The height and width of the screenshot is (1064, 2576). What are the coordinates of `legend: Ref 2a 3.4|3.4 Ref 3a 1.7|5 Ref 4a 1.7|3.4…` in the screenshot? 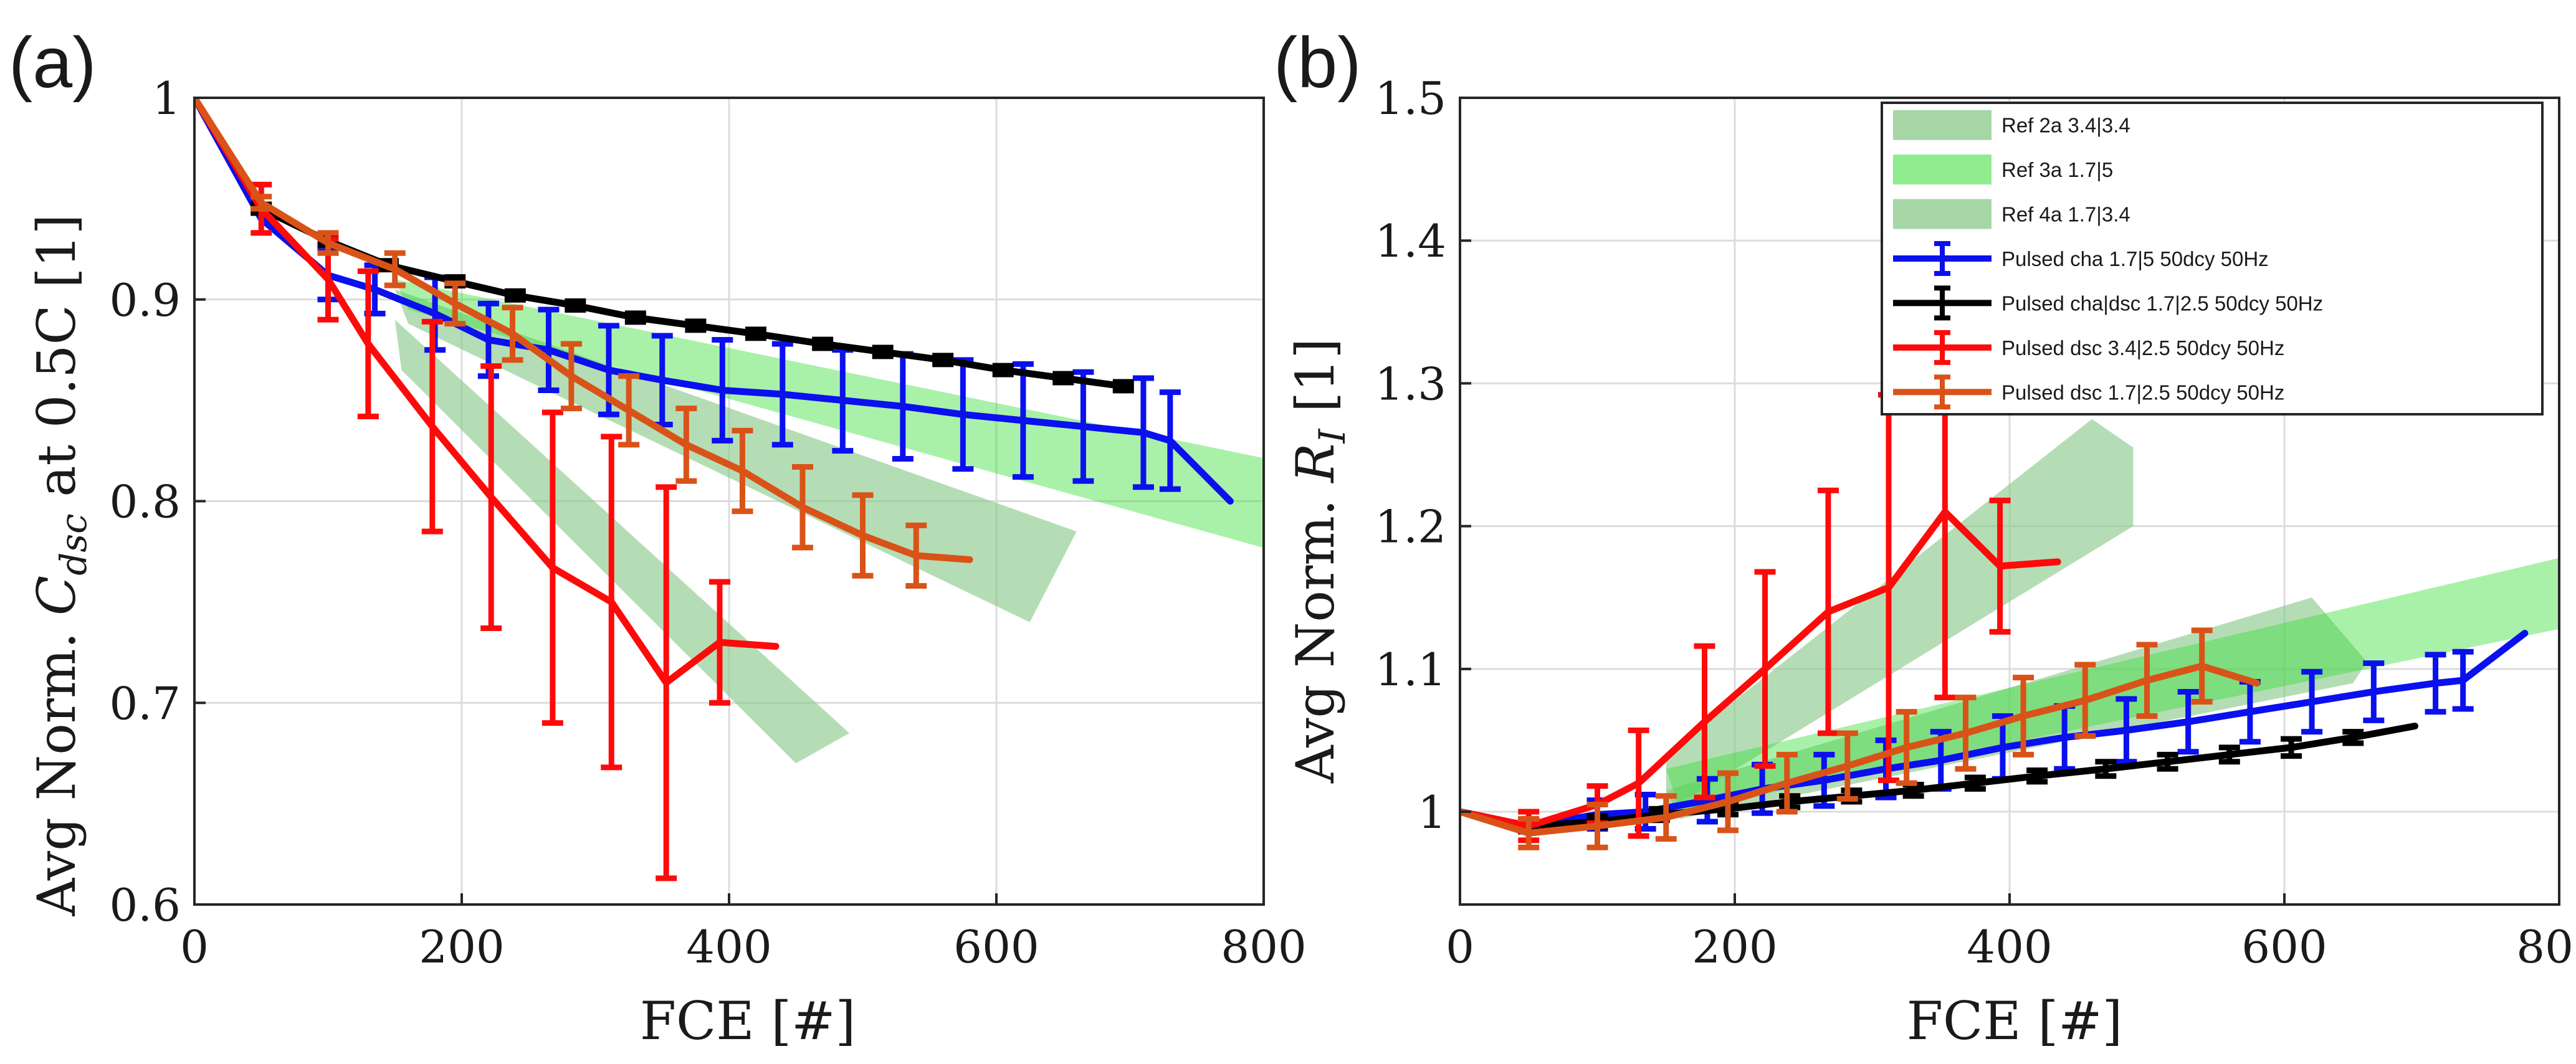 It's located at (2212, 259).